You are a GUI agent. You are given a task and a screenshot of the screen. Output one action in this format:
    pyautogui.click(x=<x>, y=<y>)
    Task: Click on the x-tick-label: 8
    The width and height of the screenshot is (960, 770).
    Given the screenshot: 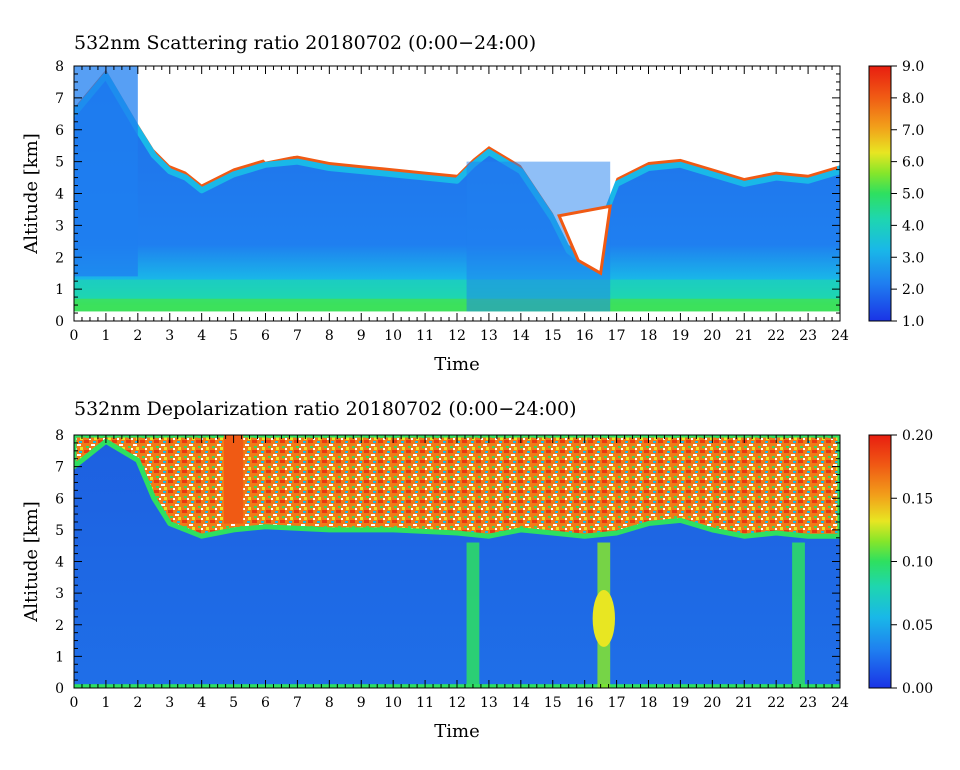 What is the action you would take?
    pyautogui.click(x=329, y=336)
    